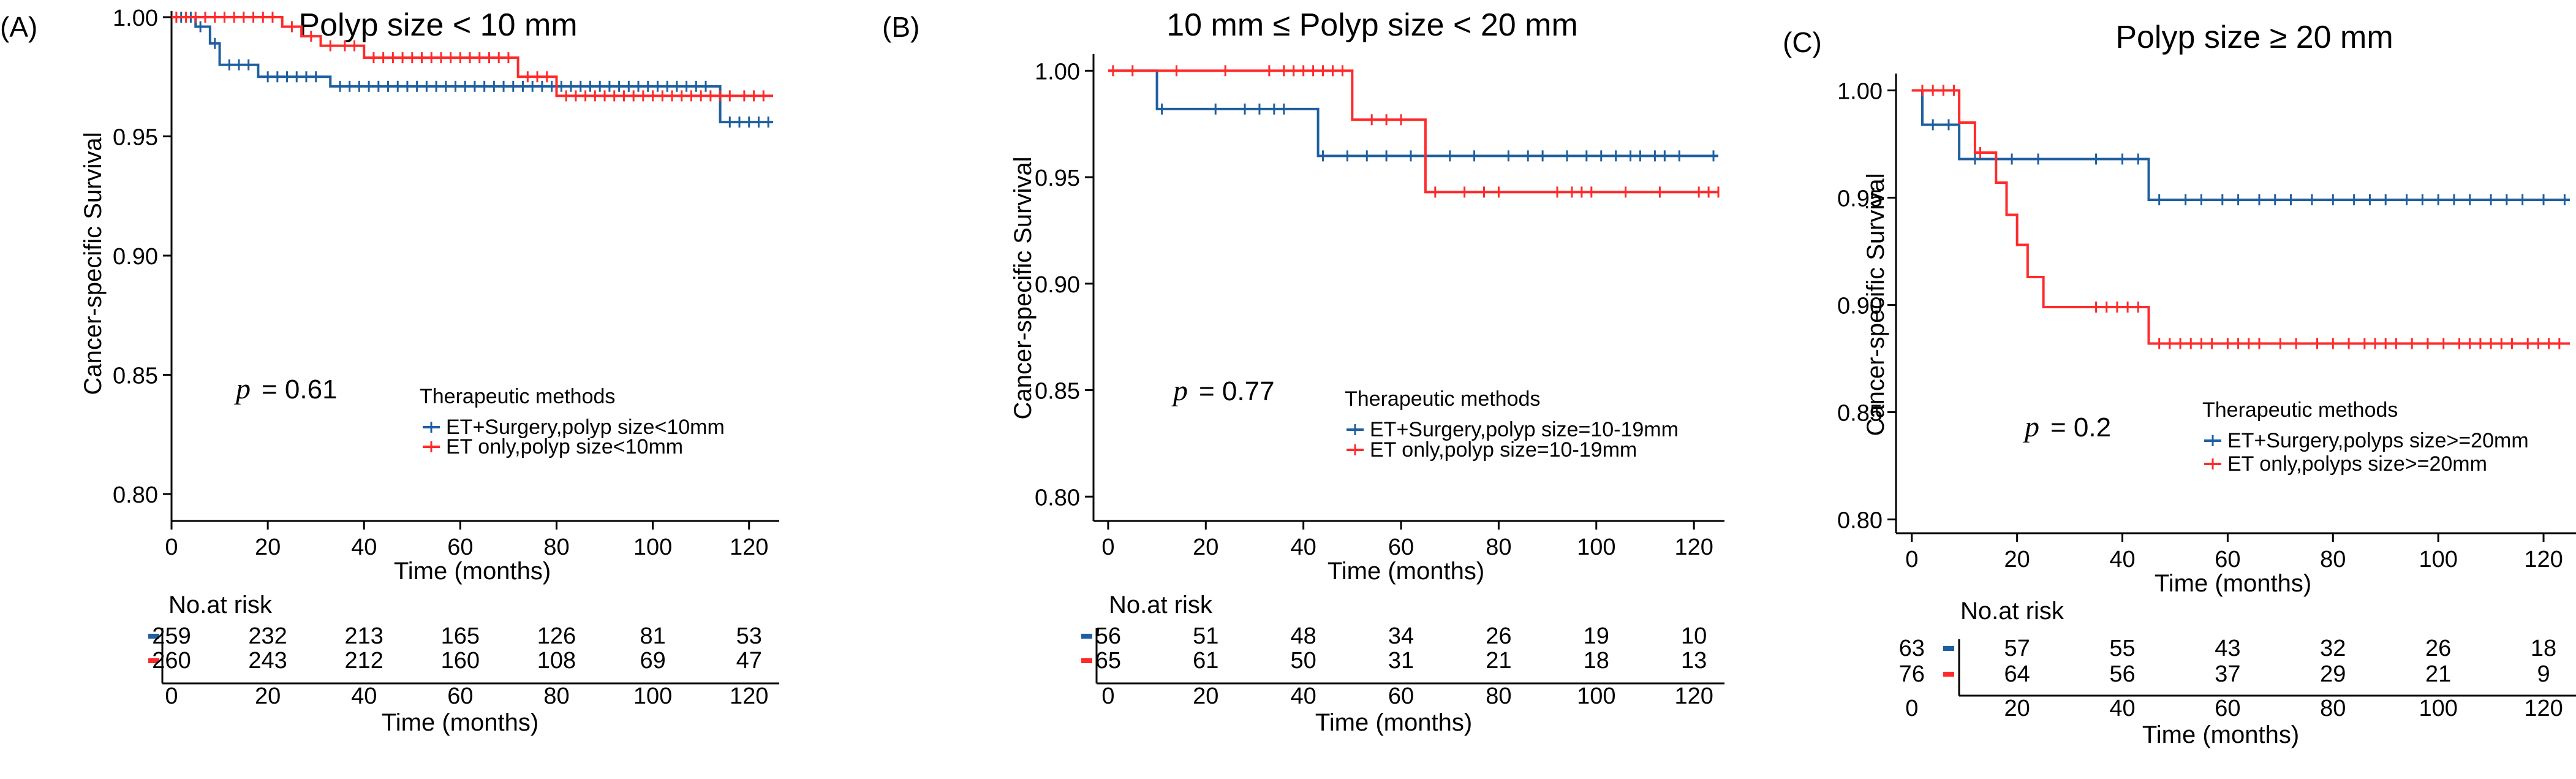  I want to click on risk-count: 56, so click(2122, 674).